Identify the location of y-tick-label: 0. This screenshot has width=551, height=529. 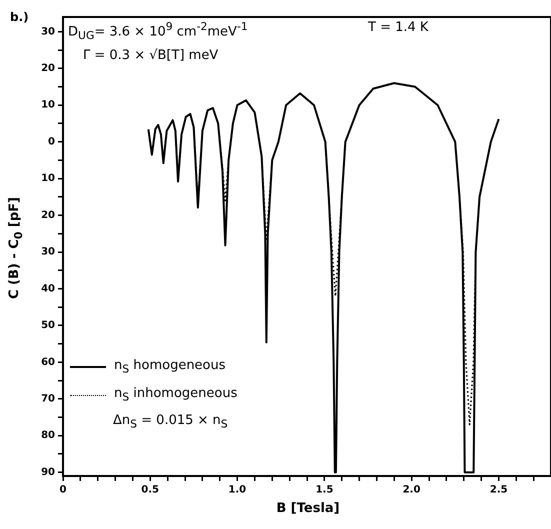
(52, 142).